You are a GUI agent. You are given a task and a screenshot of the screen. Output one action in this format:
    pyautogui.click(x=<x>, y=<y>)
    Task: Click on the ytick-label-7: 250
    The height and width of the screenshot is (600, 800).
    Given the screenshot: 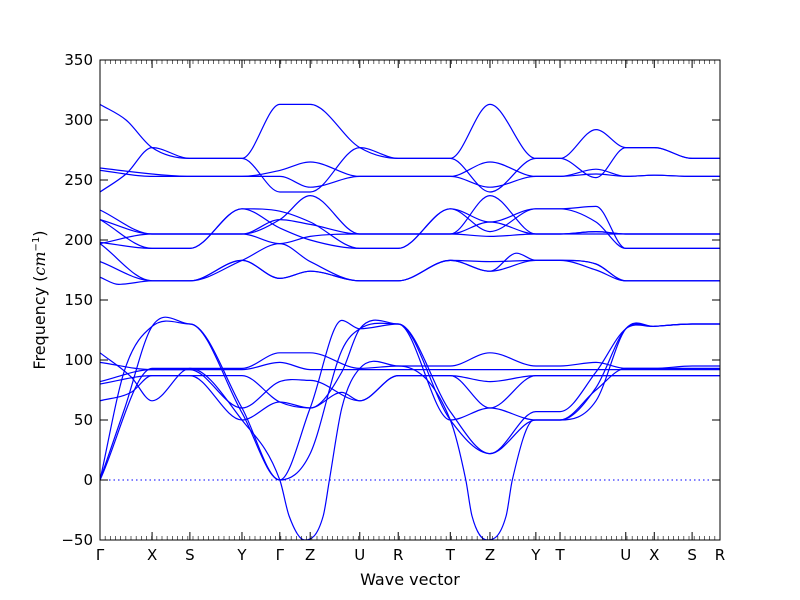 What is the action you would take?
    pyautogui.click(x=78, y=180)
    